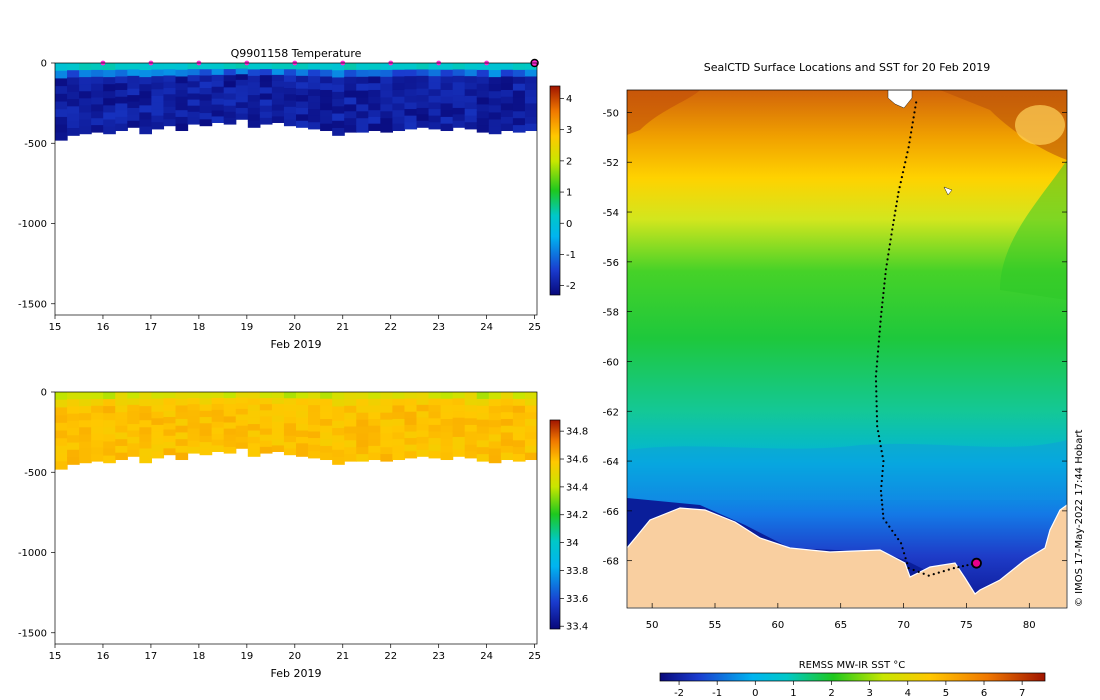  What do you see at coordinates (852, 665) in the screenshot?
I see `sst-colorbar-label: REMSS MW-IR SST °C` at bounding box center [852, 665].